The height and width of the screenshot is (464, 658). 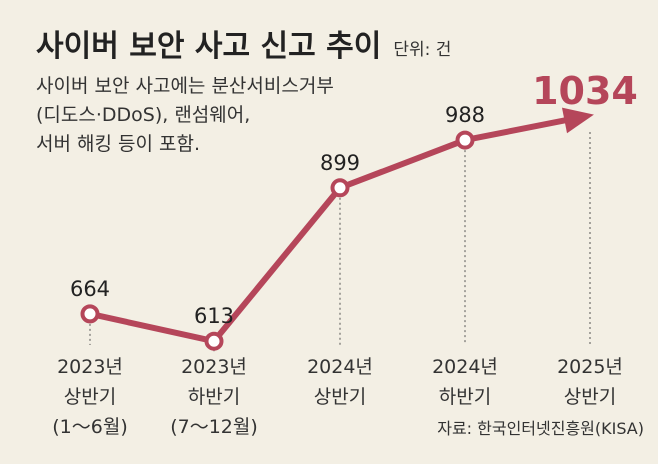 What do you see at coordinates (340, 163) in the screenshot?
I see `value-label-3: 899` at bounding box center [340, 163].